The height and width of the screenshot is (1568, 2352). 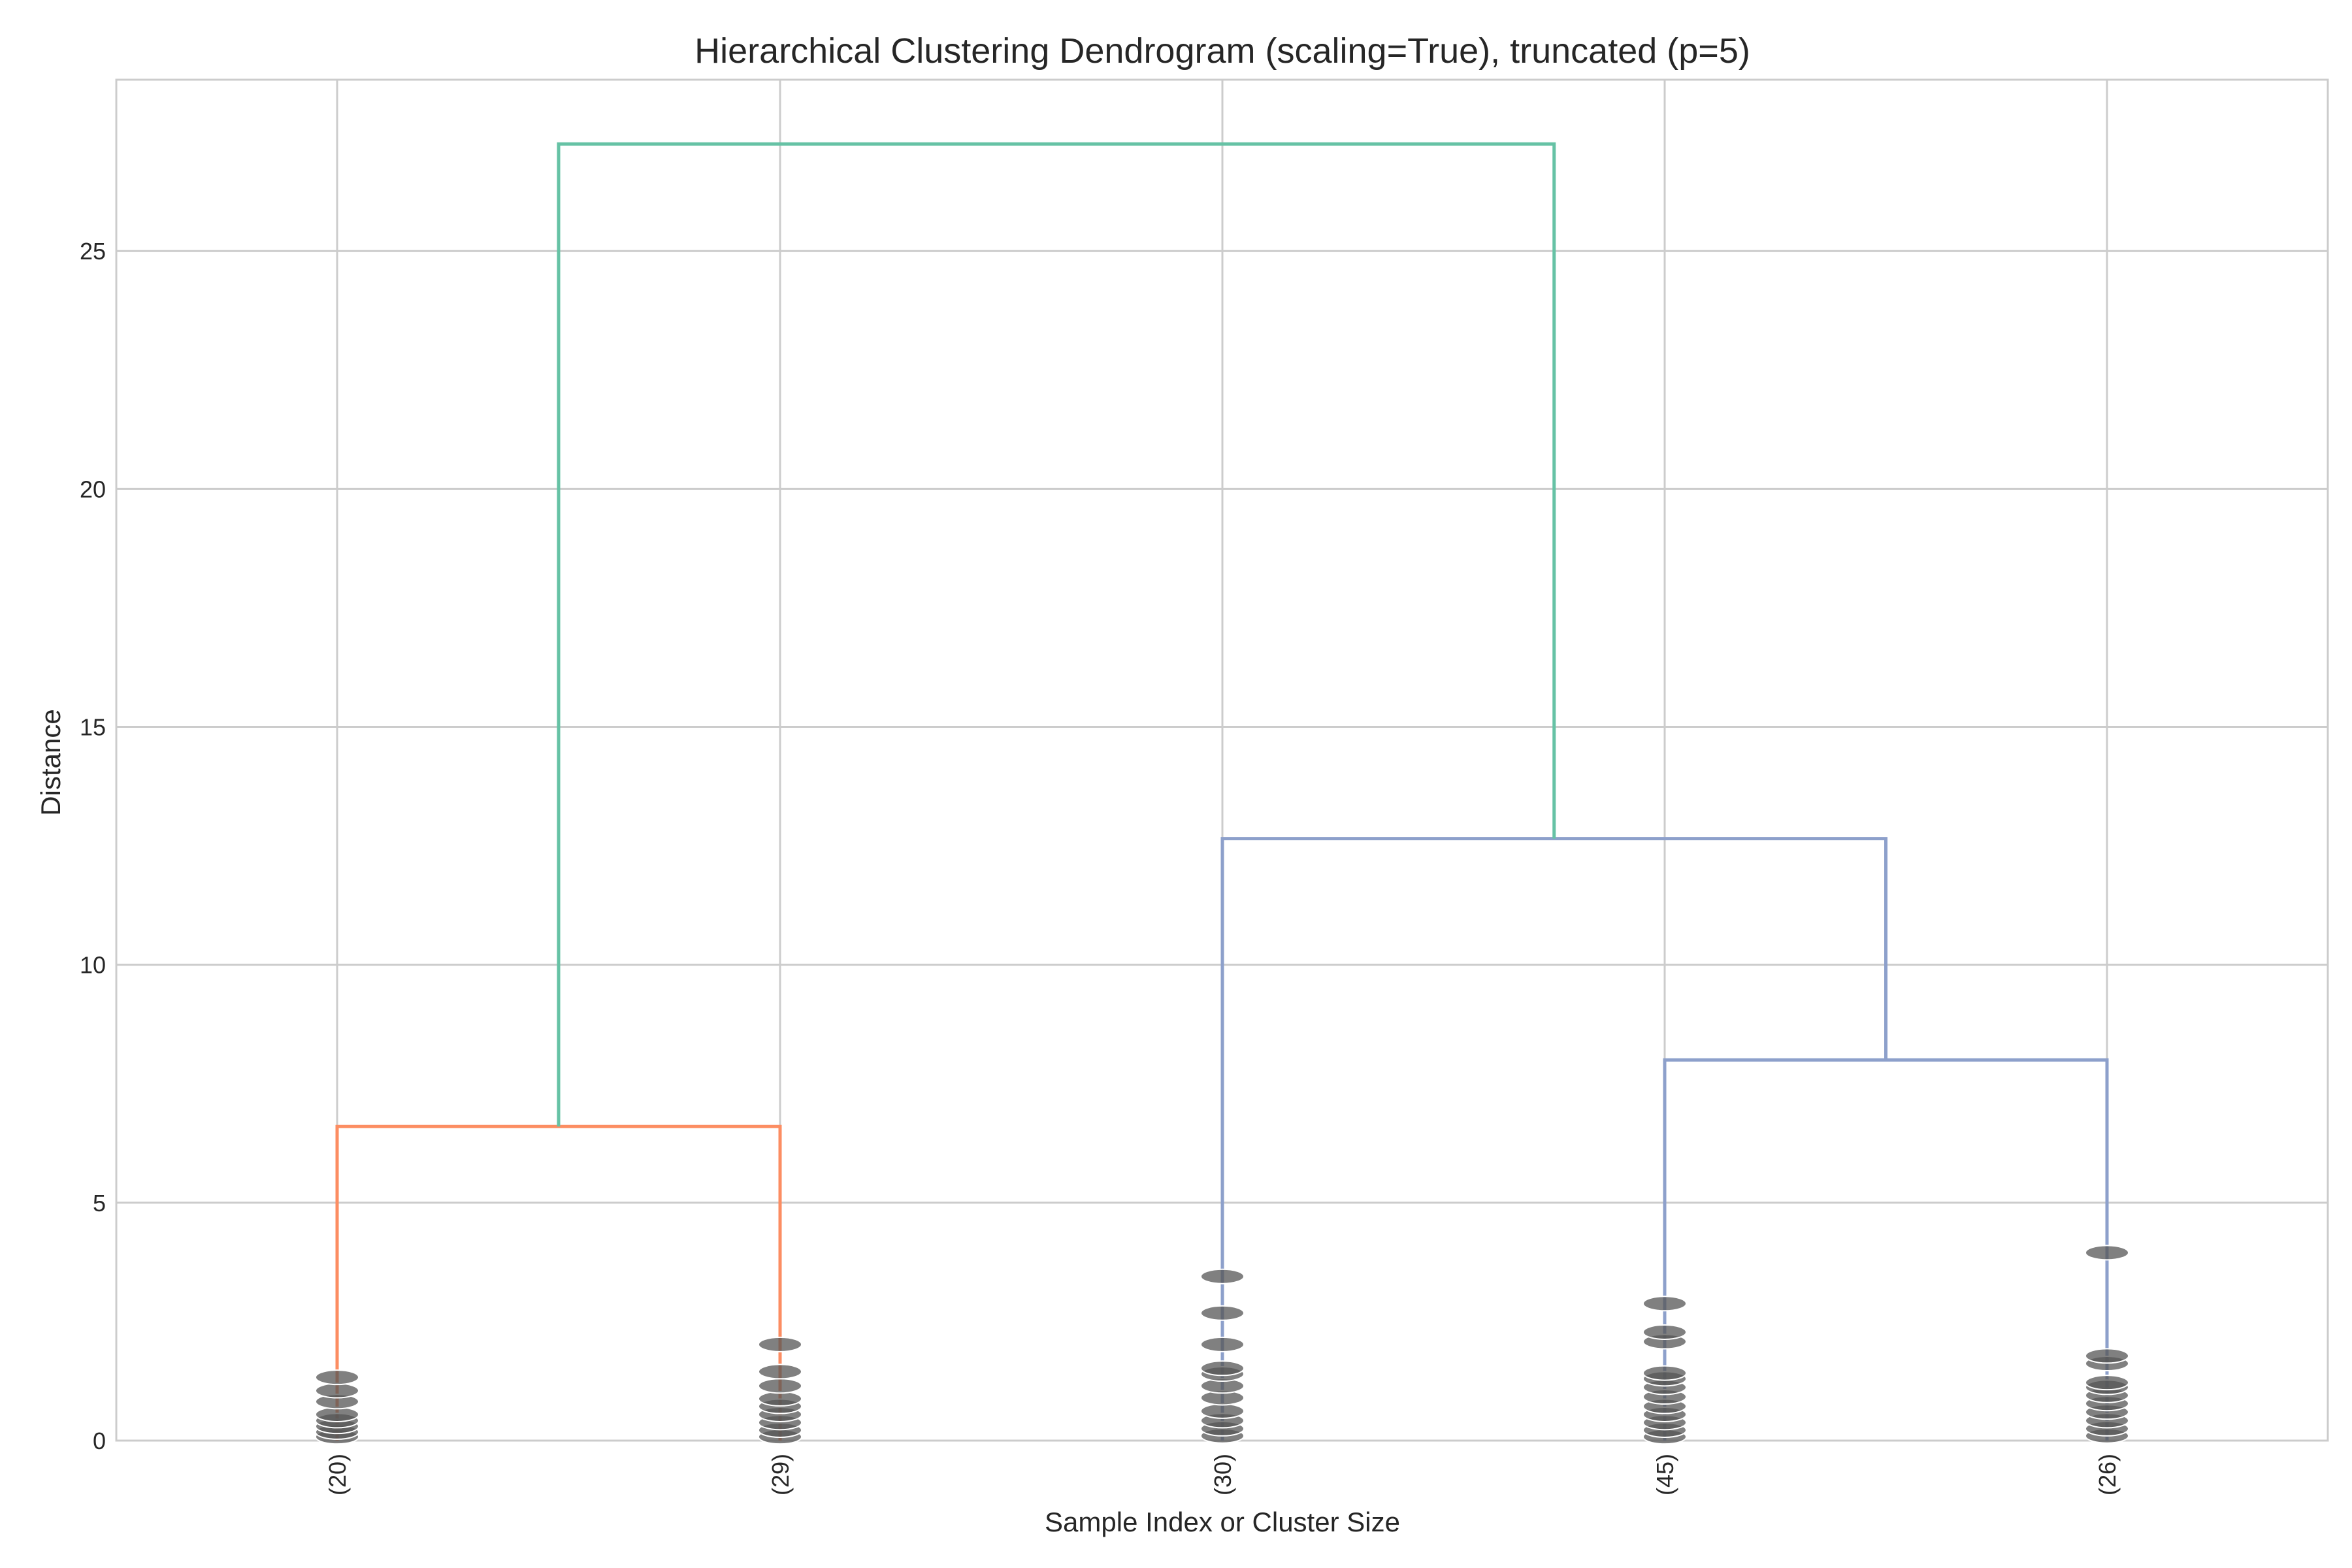 I want to click on y-tick-label-2: 10, so click(x=93, y=965).